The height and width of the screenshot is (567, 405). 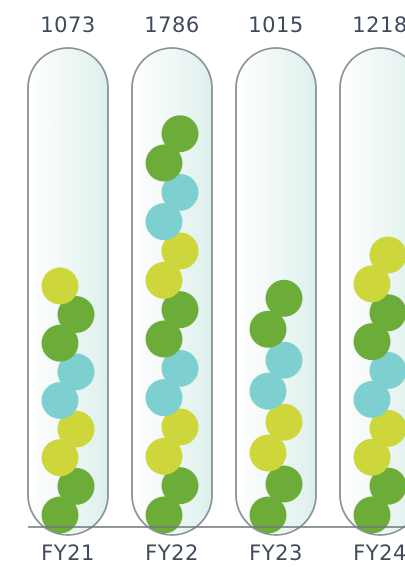 I want to click on bar-fy24, so click(x=379, y=385).